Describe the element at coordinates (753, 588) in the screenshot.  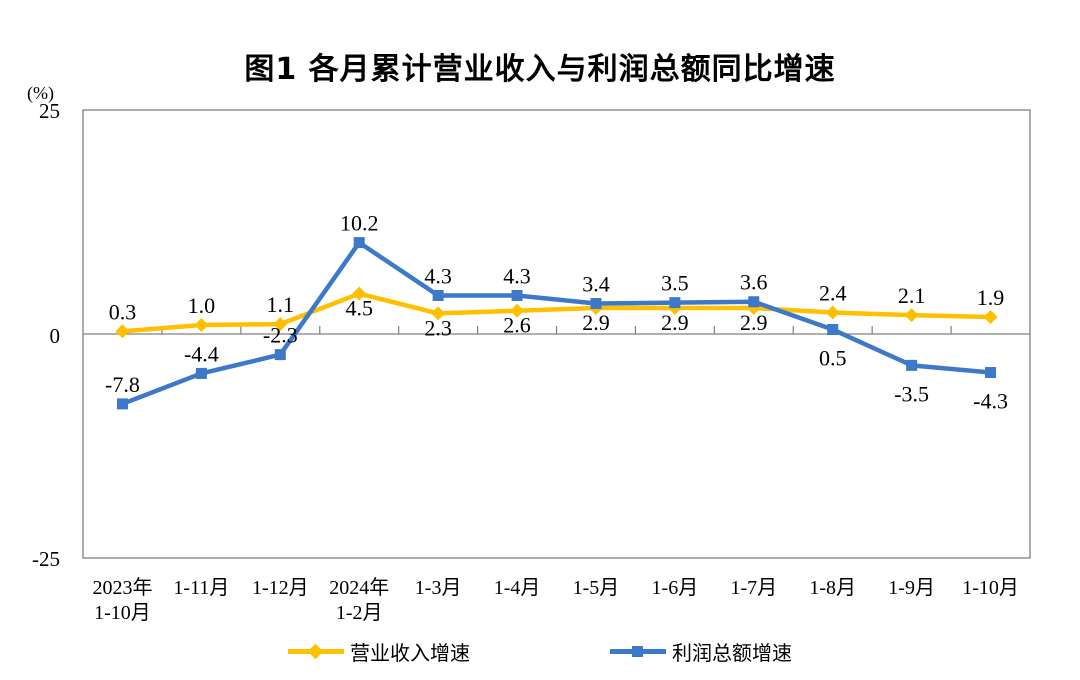
I see `x-axis-label: 1-7月` at that location.